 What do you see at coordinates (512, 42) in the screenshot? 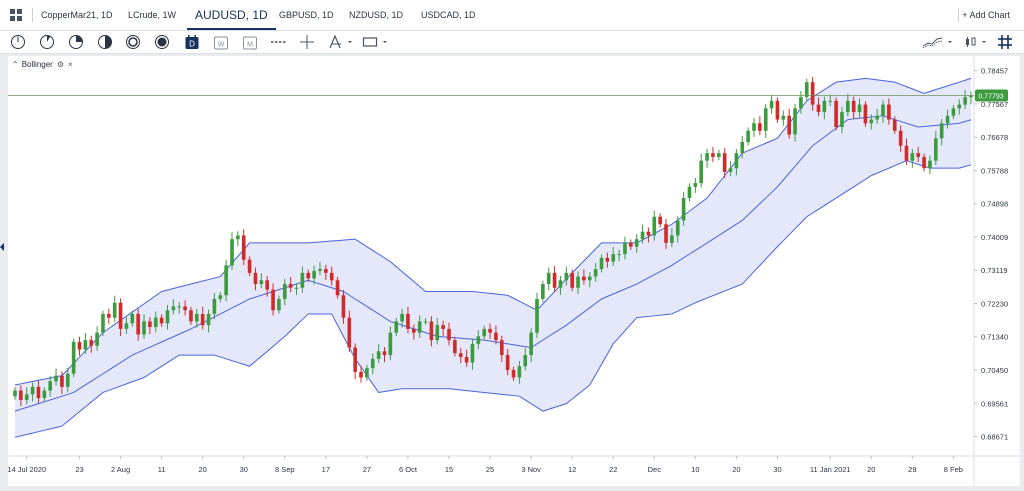
I see `drawing-toolbar: D W M` at bounding box center [512, 42].